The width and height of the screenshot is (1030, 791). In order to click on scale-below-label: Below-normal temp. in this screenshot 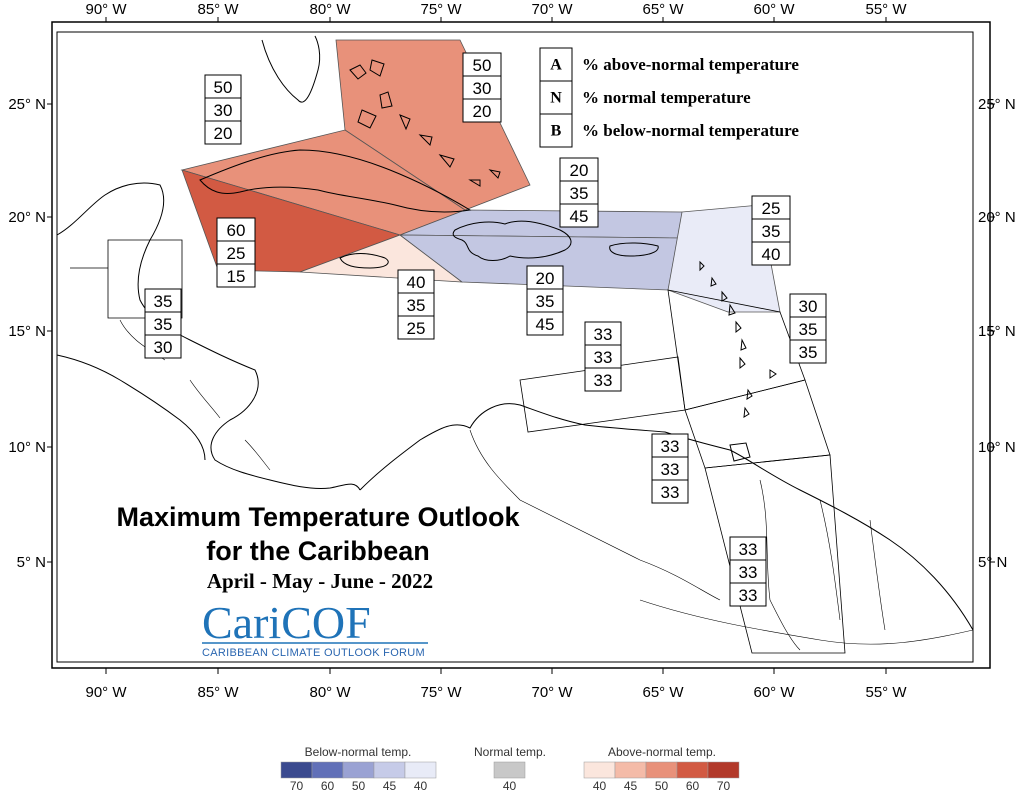, I will do `click(358, 752)`.